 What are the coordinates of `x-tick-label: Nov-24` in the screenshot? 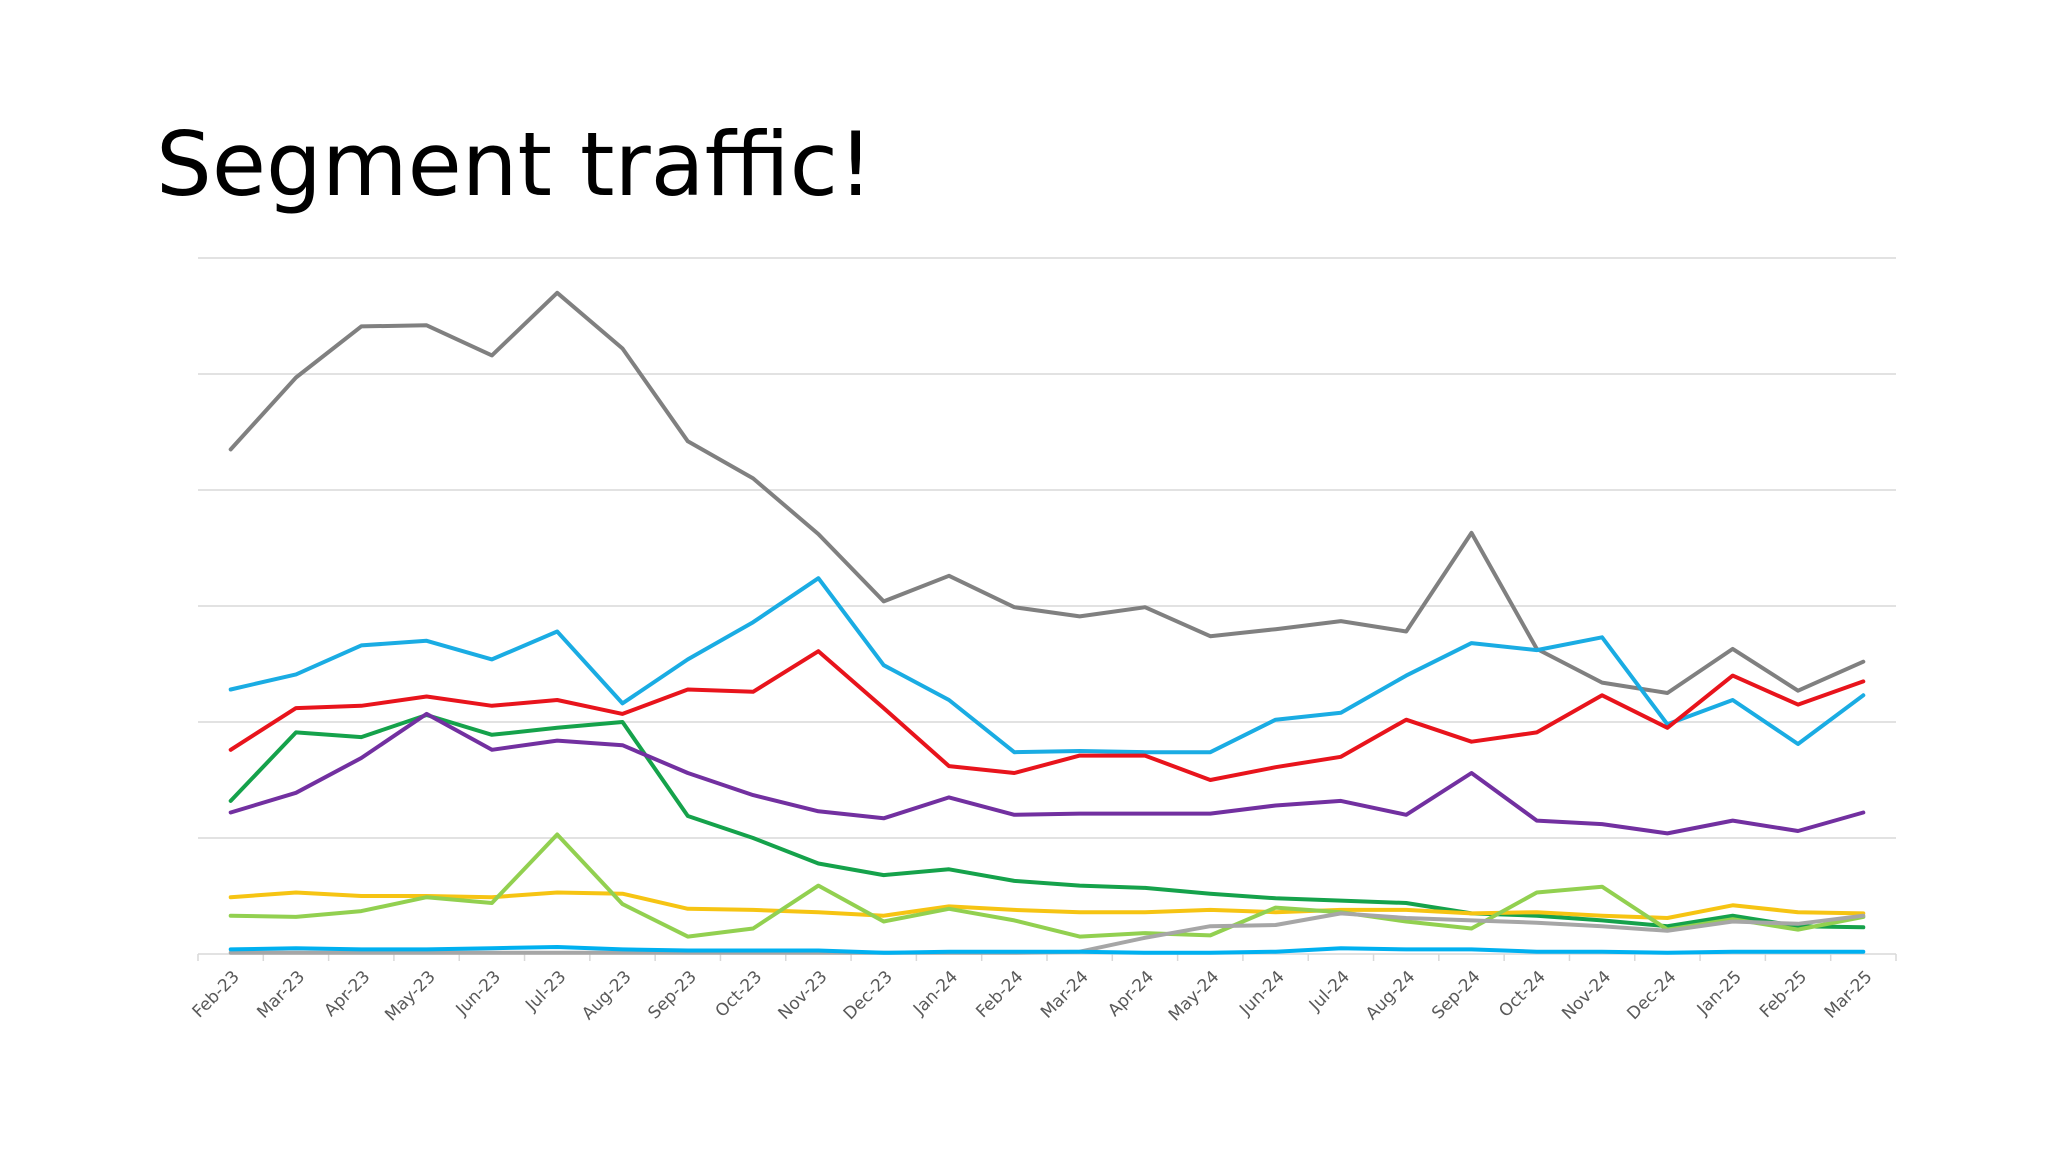 It's located at (1586, 995).